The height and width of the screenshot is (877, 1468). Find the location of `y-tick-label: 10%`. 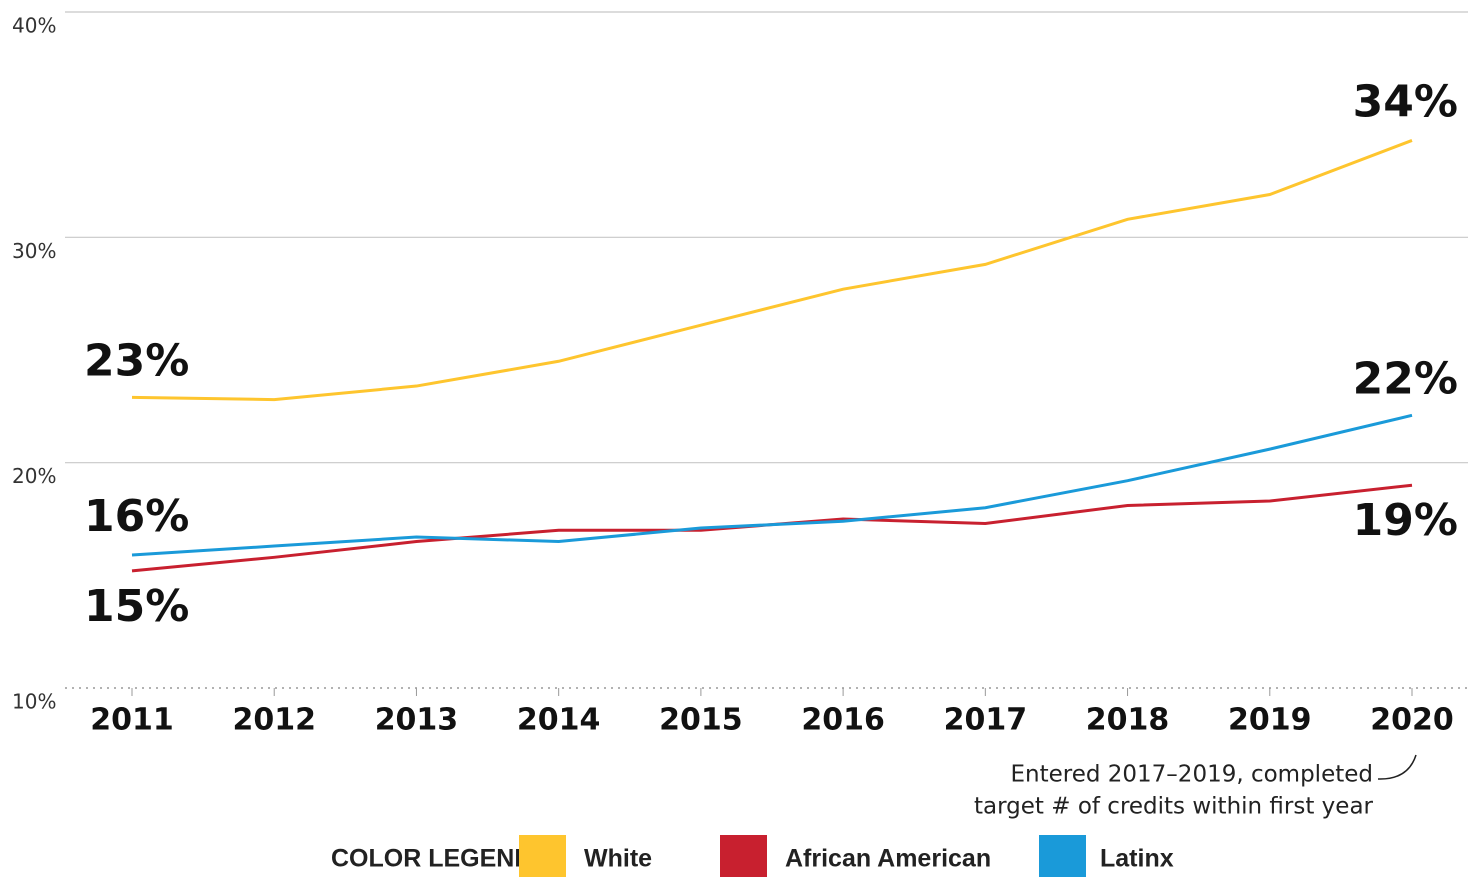

y-tick-label: 10% is located at coordinates (34, 702).